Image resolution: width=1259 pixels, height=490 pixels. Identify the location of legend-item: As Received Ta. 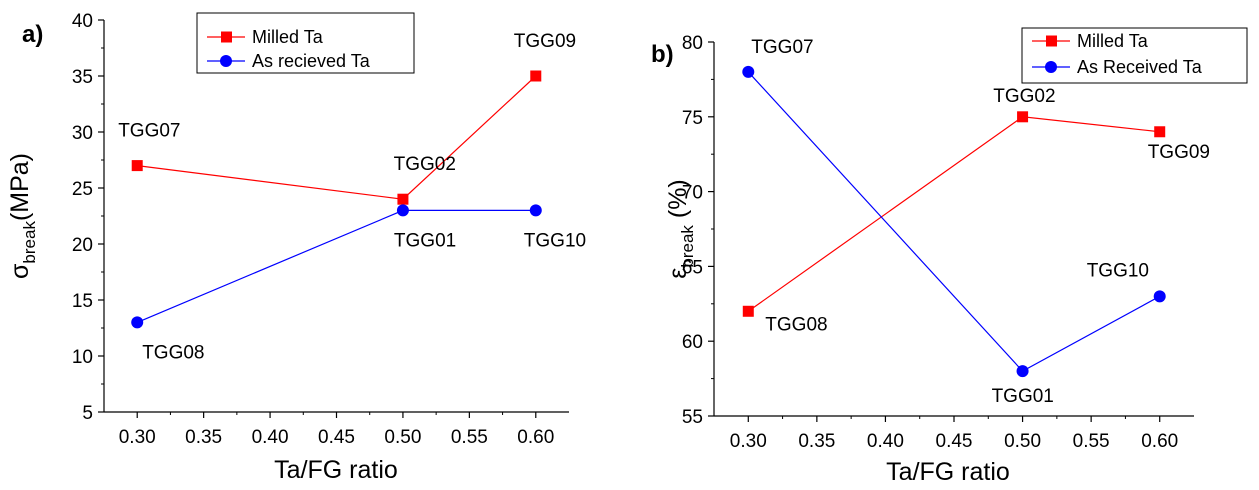
(1117, 67).